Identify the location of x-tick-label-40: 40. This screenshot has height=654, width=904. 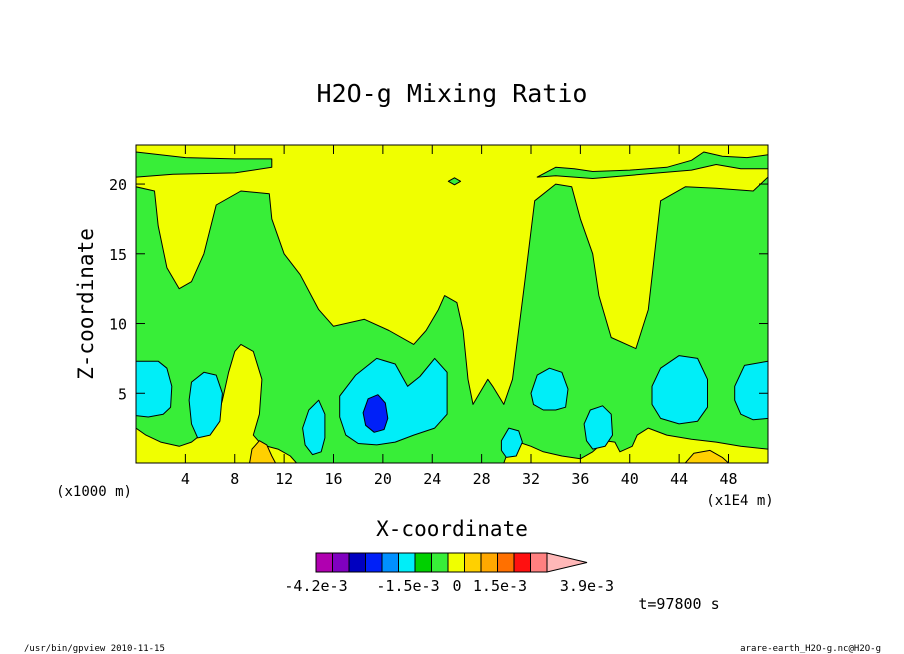
(630, 479).